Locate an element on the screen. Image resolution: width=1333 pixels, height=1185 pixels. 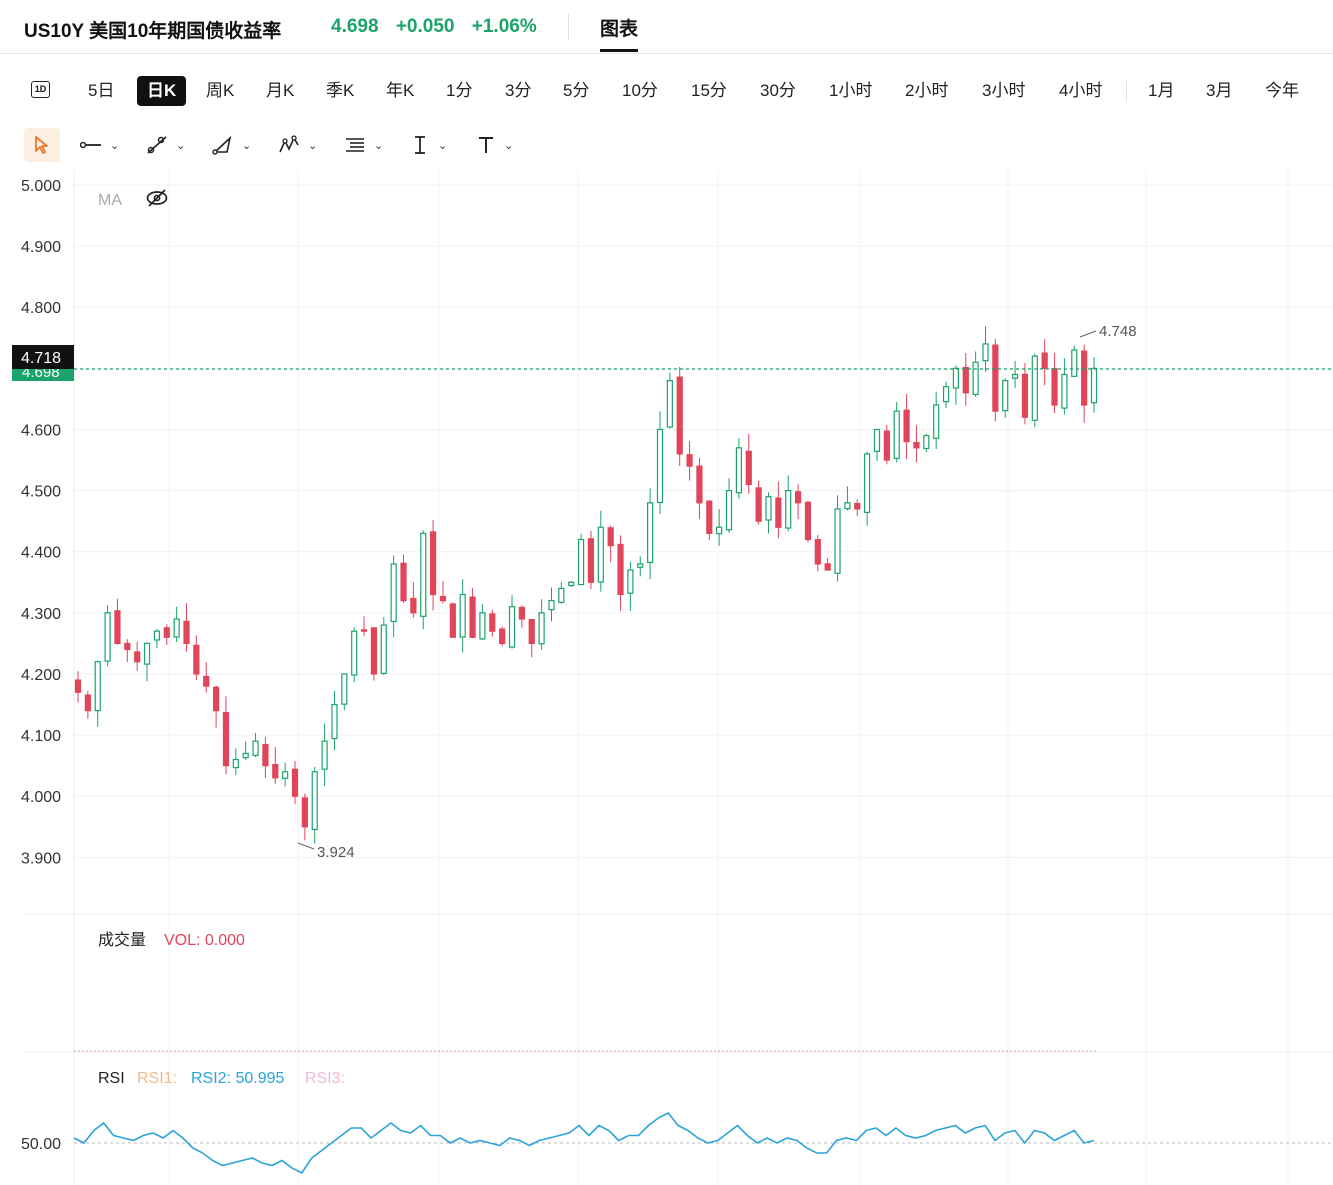
period-17: 3月 is located at coordinates (1219, 90).